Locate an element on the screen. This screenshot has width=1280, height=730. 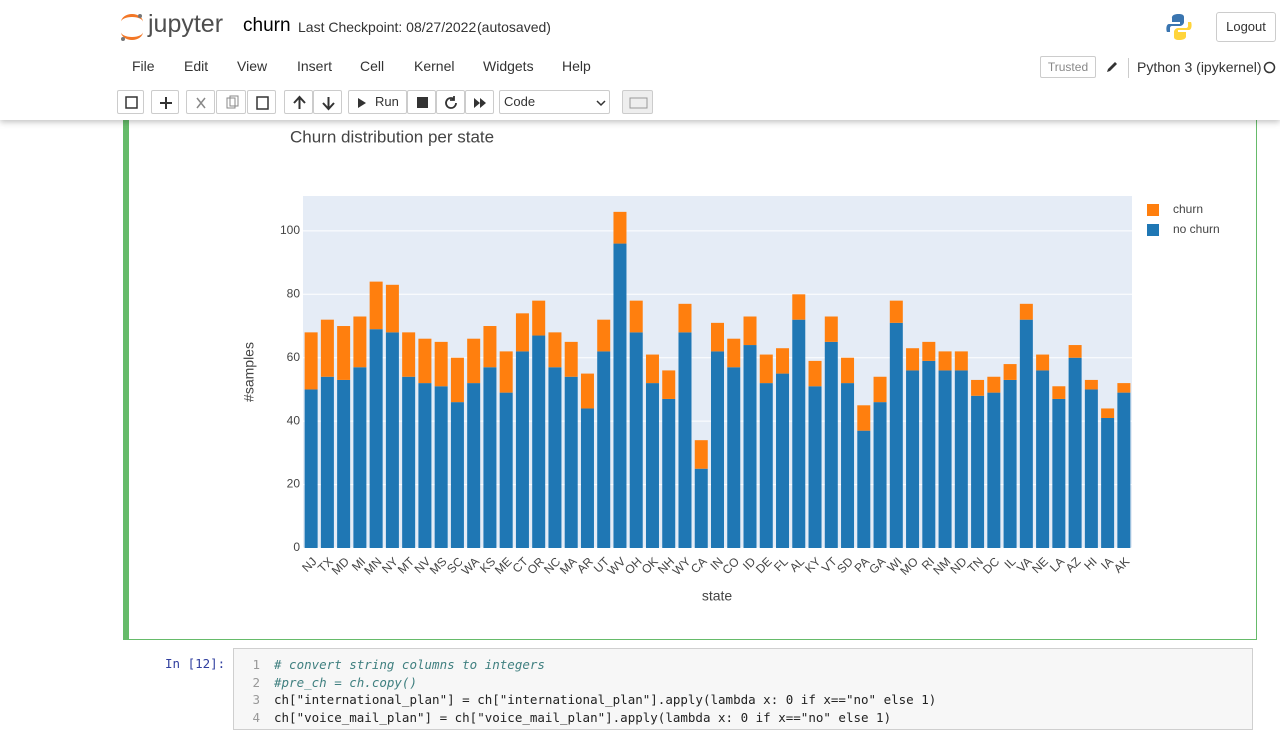
restart-run-all-button is located at coordinates (479, 102).